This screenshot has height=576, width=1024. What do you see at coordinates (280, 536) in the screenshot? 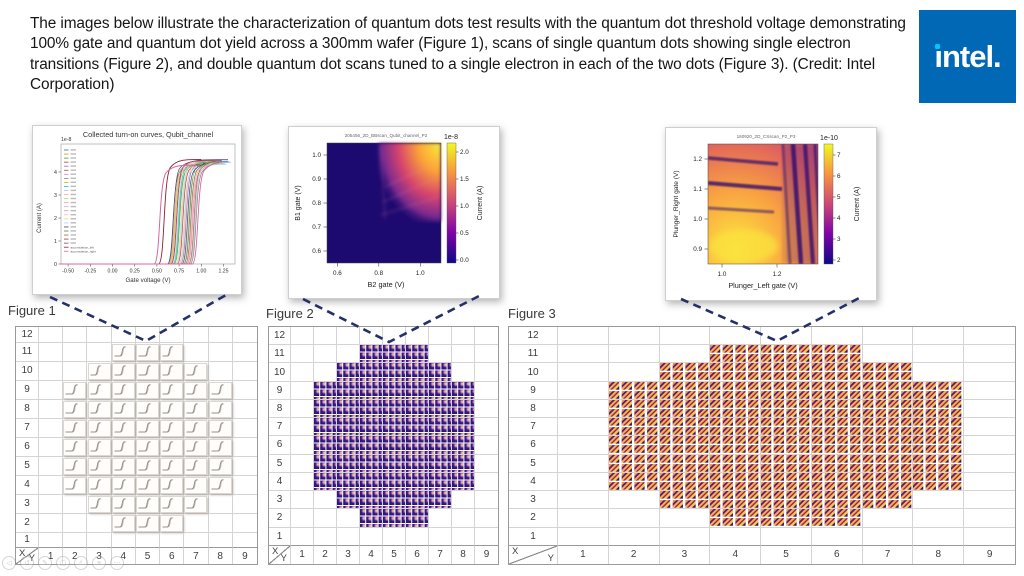
I see `row-header: 1` at bounding box center [280, 536].